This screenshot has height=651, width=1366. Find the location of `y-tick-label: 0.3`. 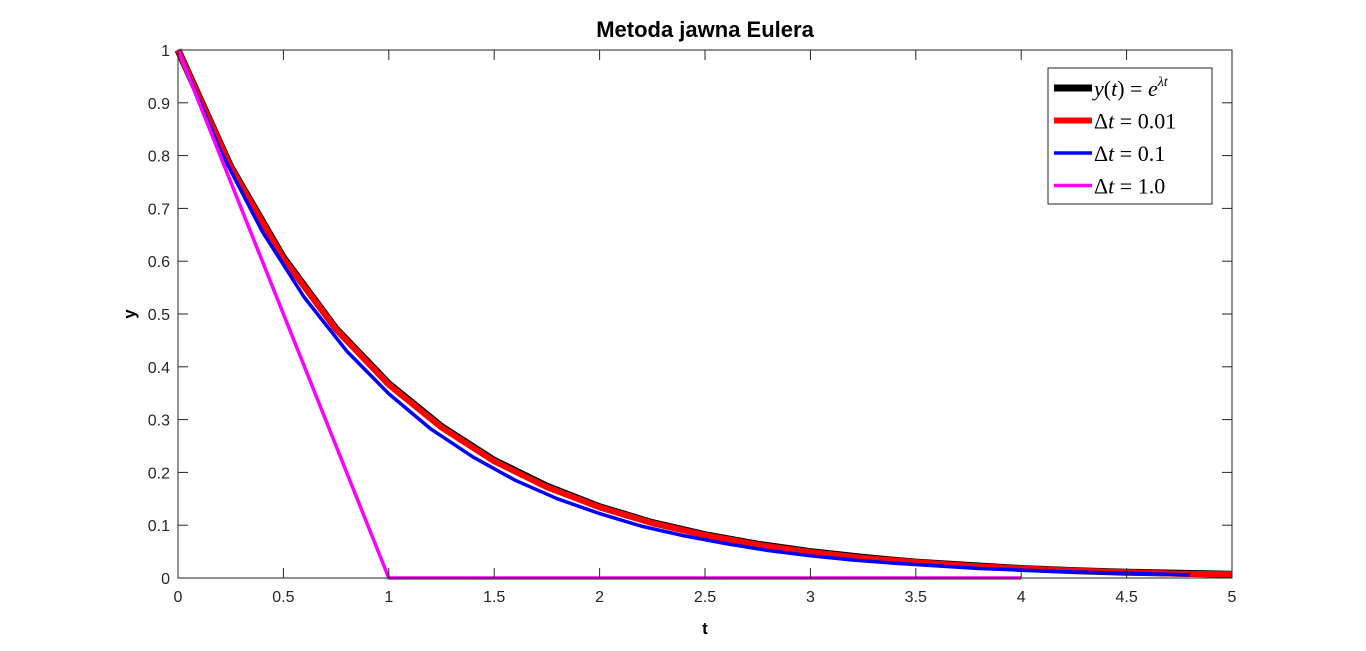

y-tick-label: 0.3 is located at coordinates (159, 421).